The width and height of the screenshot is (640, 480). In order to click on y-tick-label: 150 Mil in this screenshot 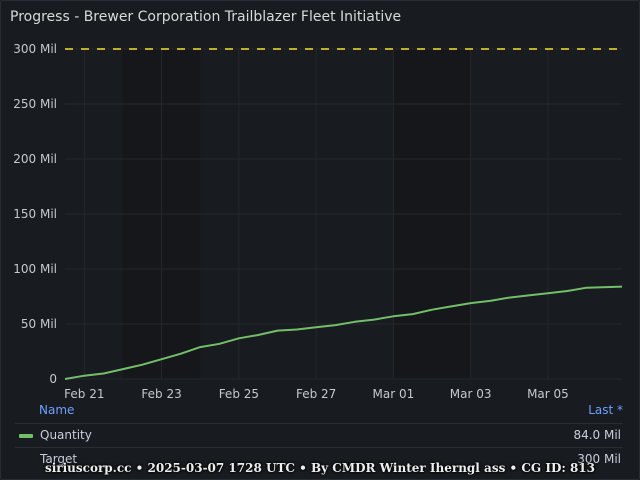, I will do `click(35, 214)`.